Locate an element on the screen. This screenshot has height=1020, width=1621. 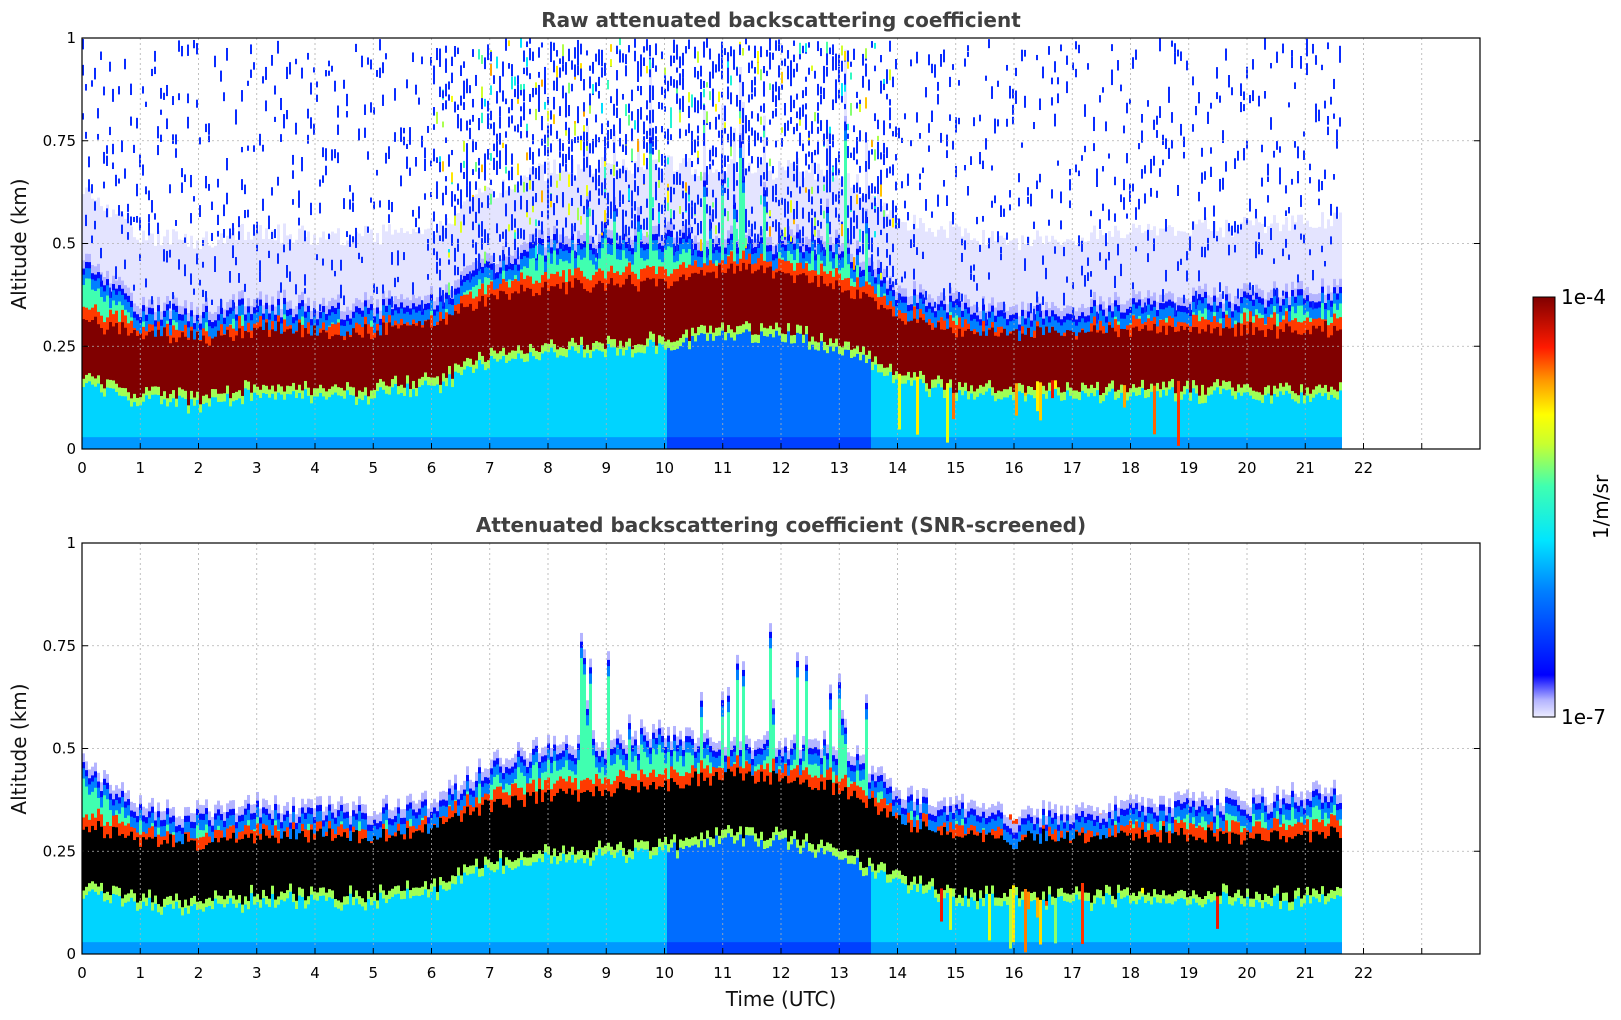
colorbar-unit-label: 1/m/sr is located at coordinates (1601, 506).